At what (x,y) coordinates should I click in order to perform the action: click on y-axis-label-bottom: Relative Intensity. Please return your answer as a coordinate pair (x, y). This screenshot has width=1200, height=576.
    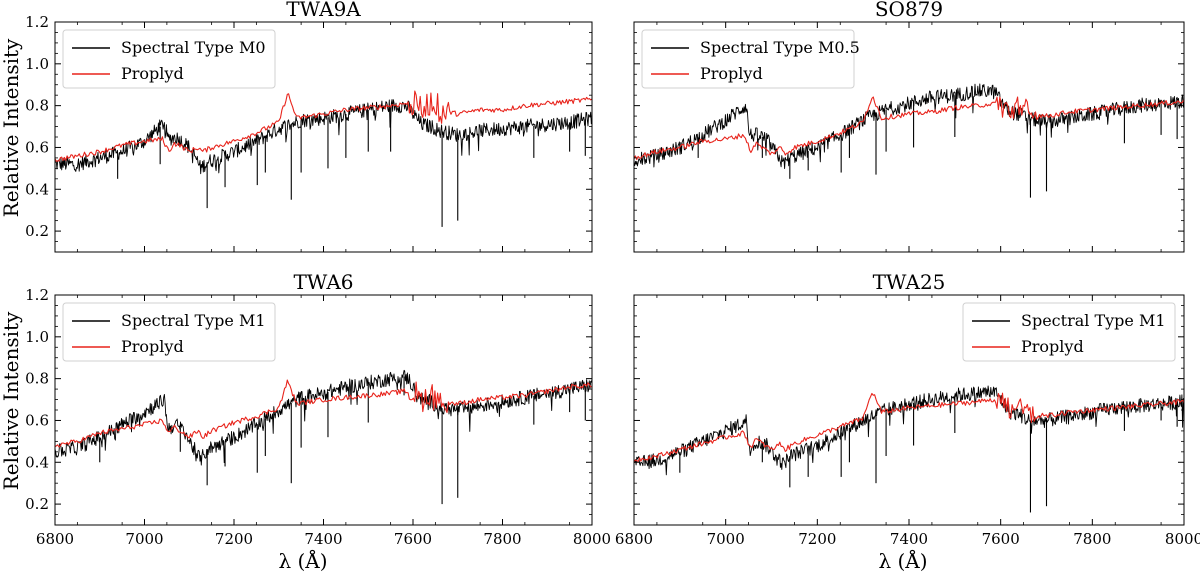
    Looking at the image, I should click on (11, 400).